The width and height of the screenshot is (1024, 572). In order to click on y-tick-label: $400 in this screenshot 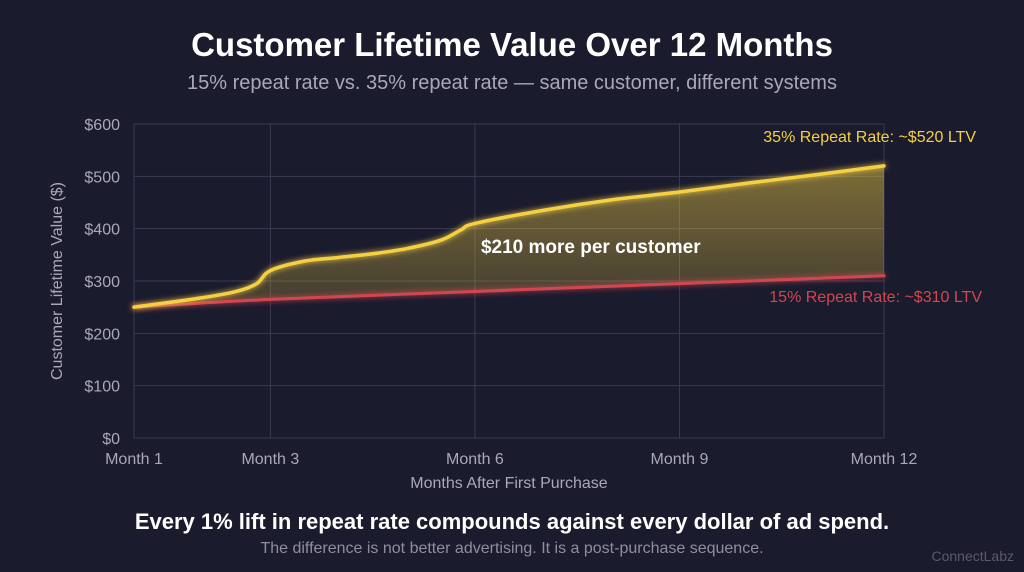, I will do `click(102, 230)`.